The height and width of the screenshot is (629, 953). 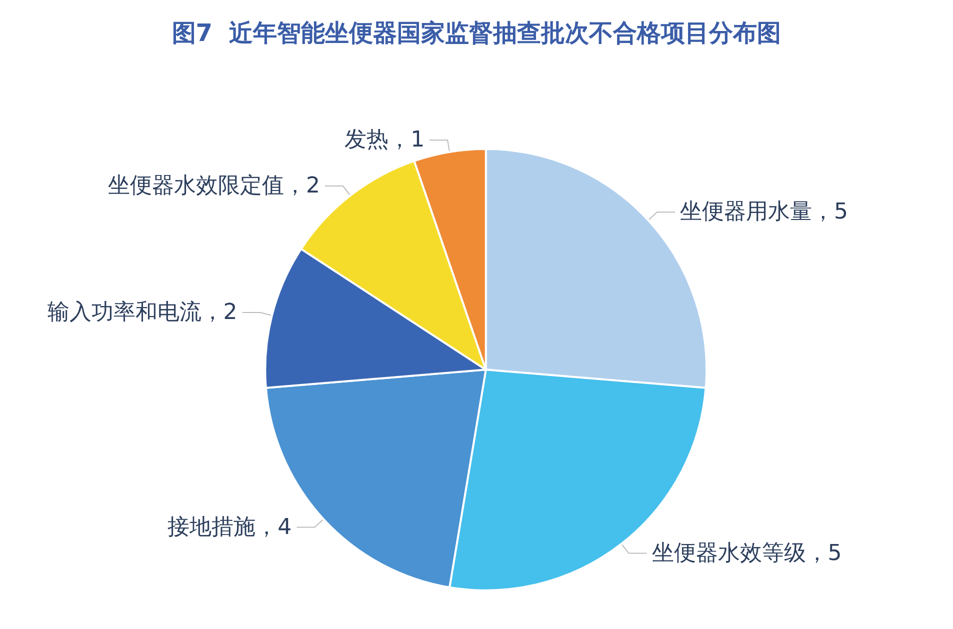 What do you see at coordinates (729, 553) in the screenshot?
I see `slice-label: 坐便器水效等级` at bounding box center [729, 553].